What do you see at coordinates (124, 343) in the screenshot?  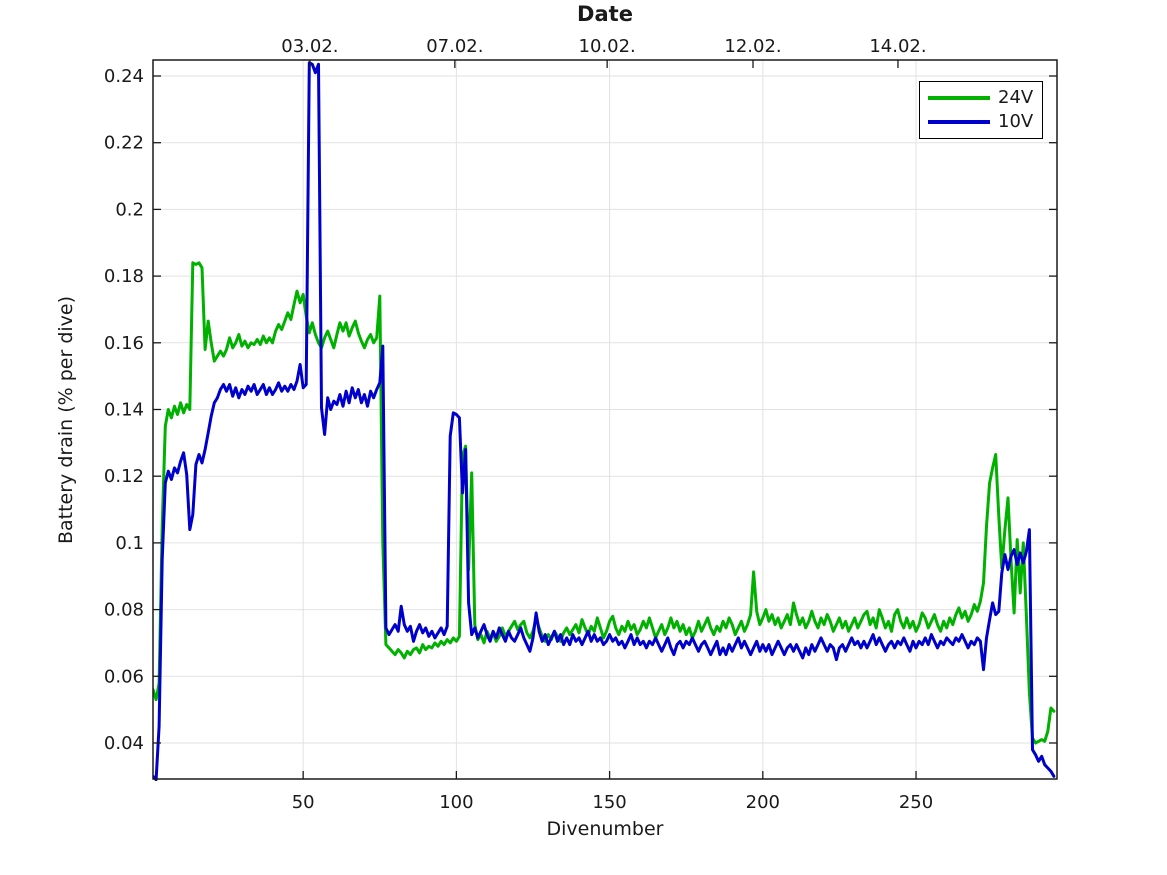 I see `y-tick-label: 0.16` at bounding box center [124, 343].